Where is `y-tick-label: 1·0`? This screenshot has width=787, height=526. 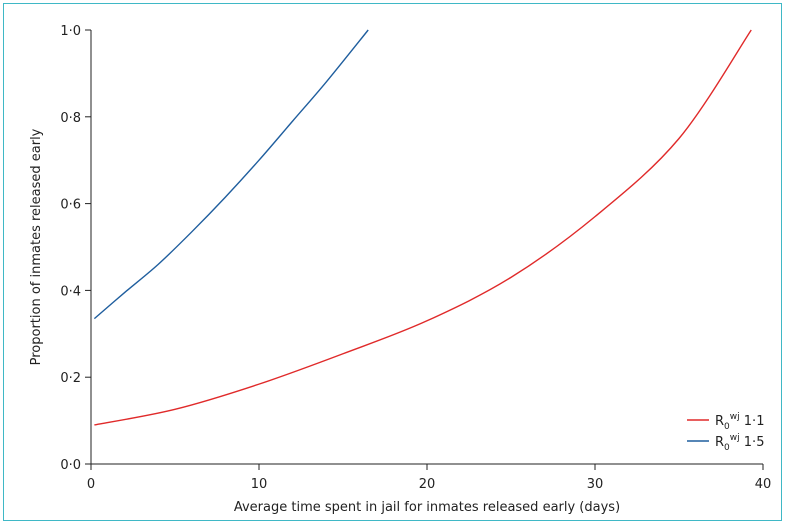
y-tick-label: 1·0 is located at coordinates (70, 31).